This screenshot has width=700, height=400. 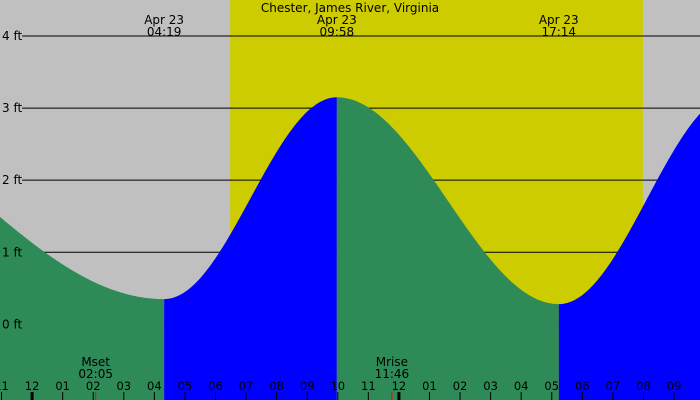 I want to click on x-tick-label-13: 12, so click(x=399, y=386).